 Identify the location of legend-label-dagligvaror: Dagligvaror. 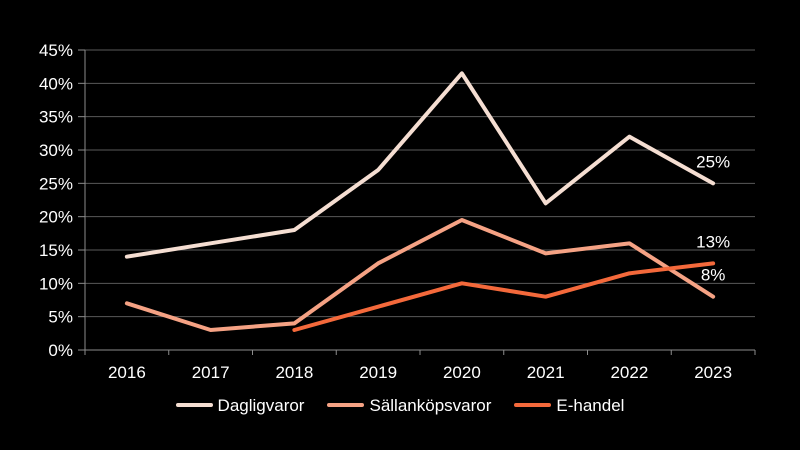
(261, 405).